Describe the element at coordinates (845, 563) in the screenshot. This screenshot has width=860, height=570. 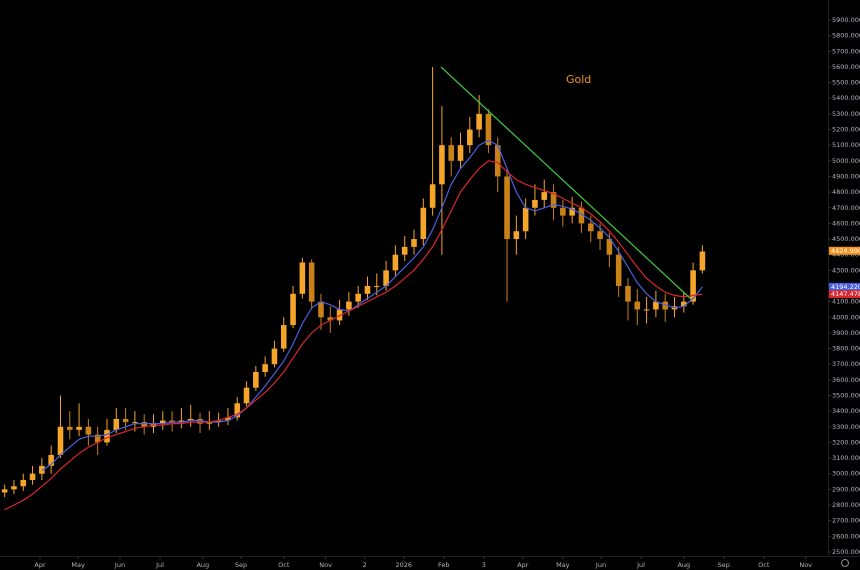
I see `settings-icon` at that location.